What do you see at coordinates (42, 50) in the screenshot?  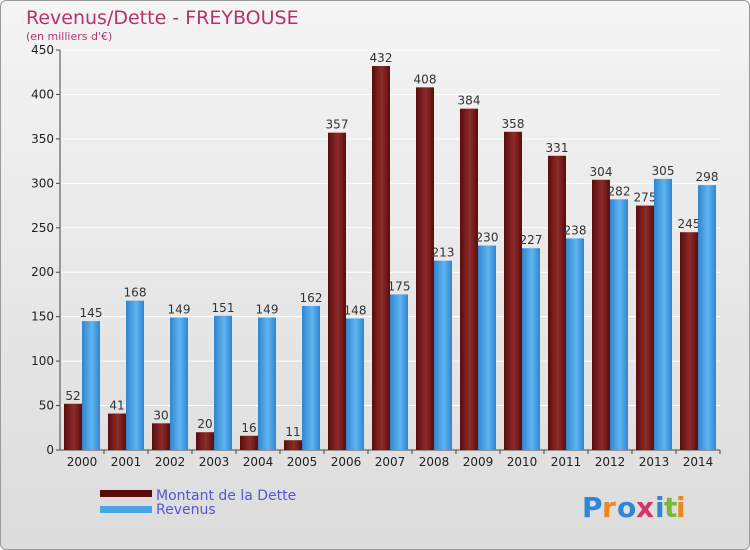 I see `y-tick-label: 450` at bounding box center [42, 50].